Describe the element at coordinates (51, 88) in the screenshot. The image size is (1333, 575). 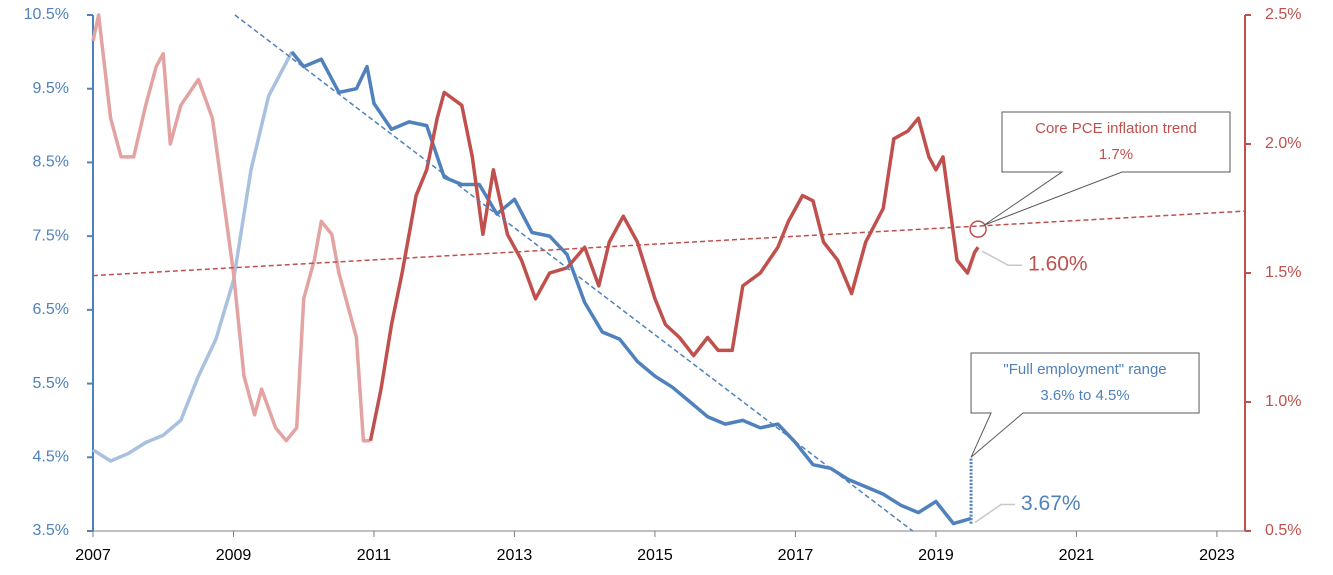
I see `y-tick-label: 9.5%` at that location.